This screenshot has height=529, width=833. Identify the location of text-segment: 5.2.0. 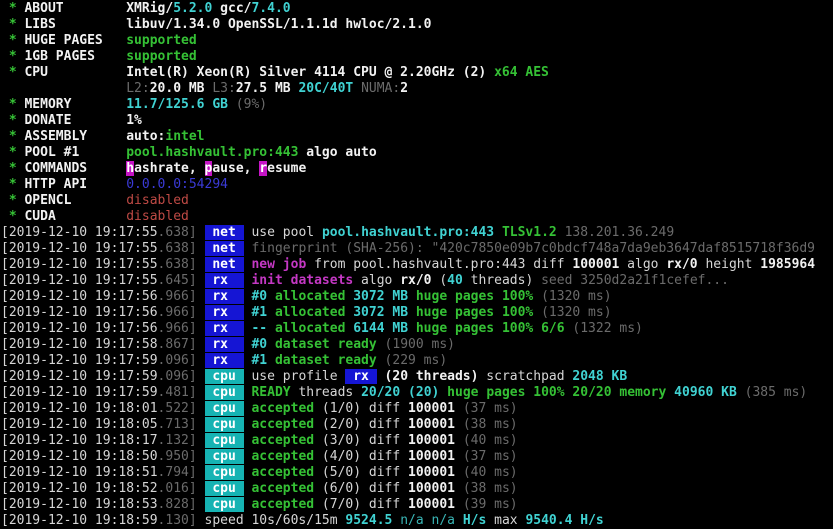
(193, 8).